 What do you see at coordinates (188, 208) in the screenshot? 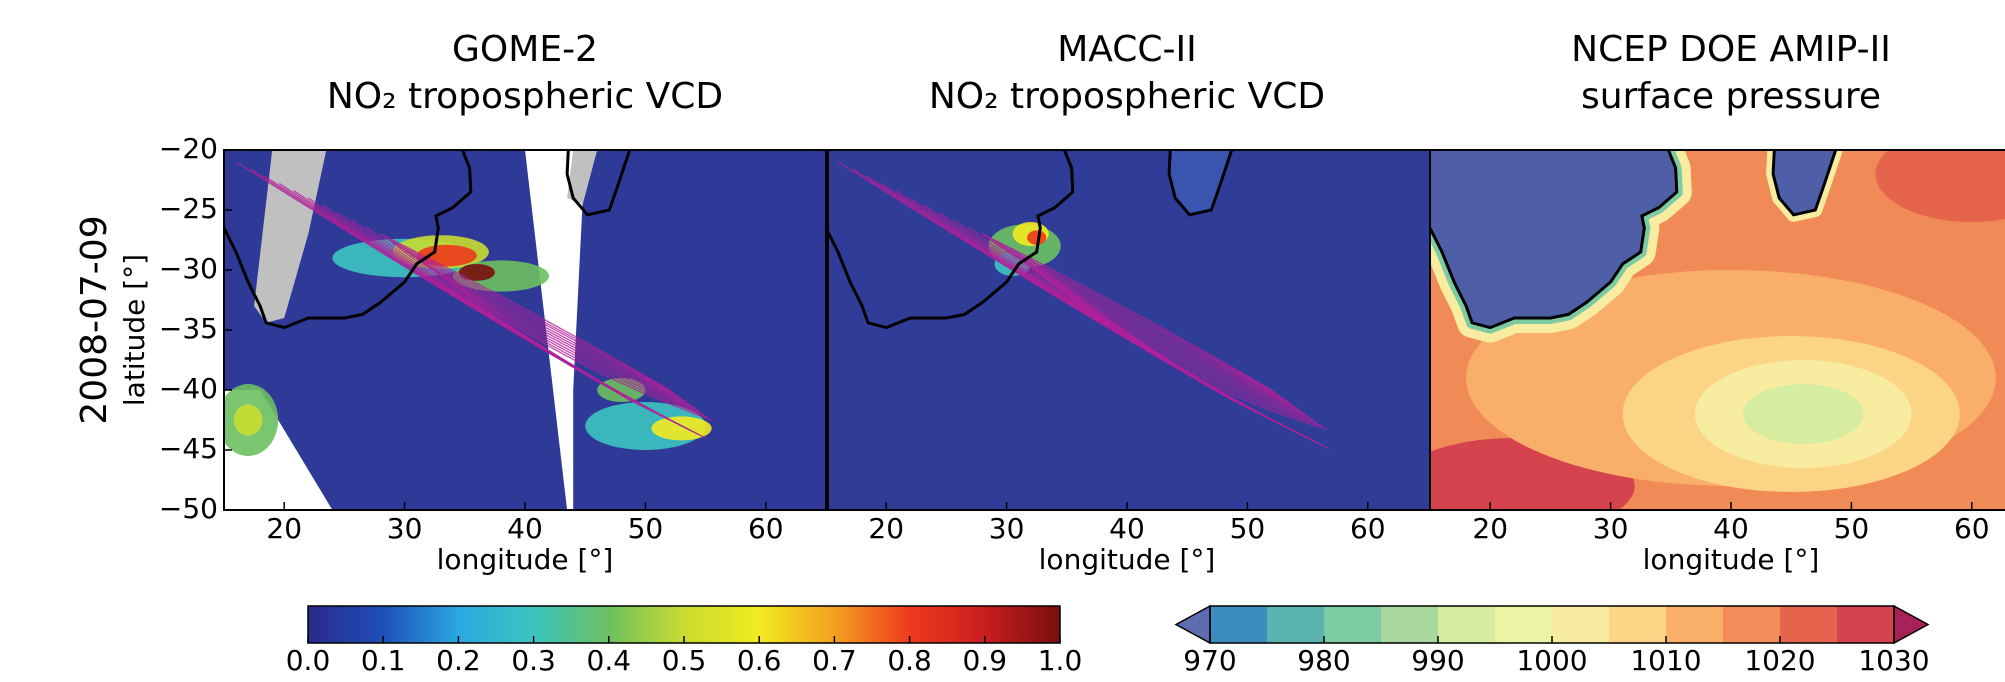
I see `y-tick-label: −25` at bounding box center [188, 208].